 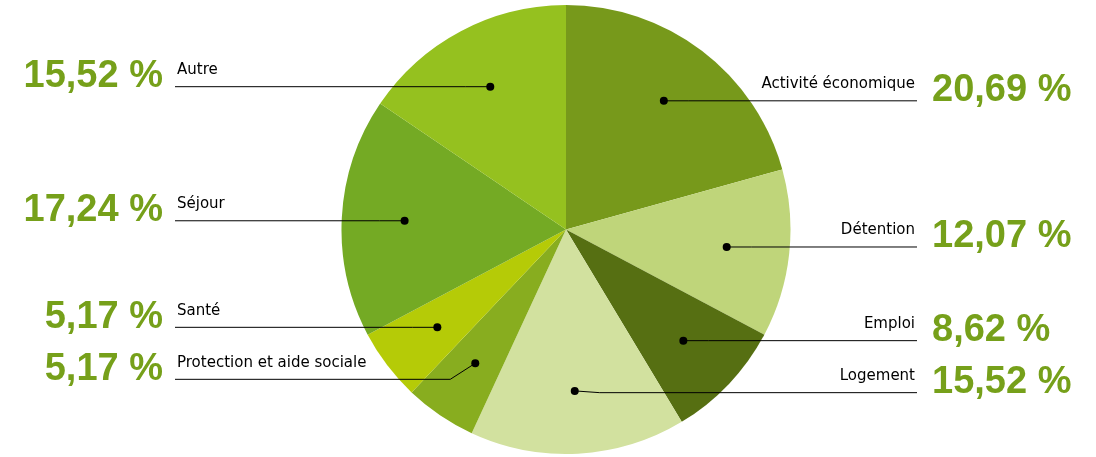 What do you see at coordinates (991, 328) in the screenshot?
I see `data-label: 8,62 %` at bounding box center [991, 328].